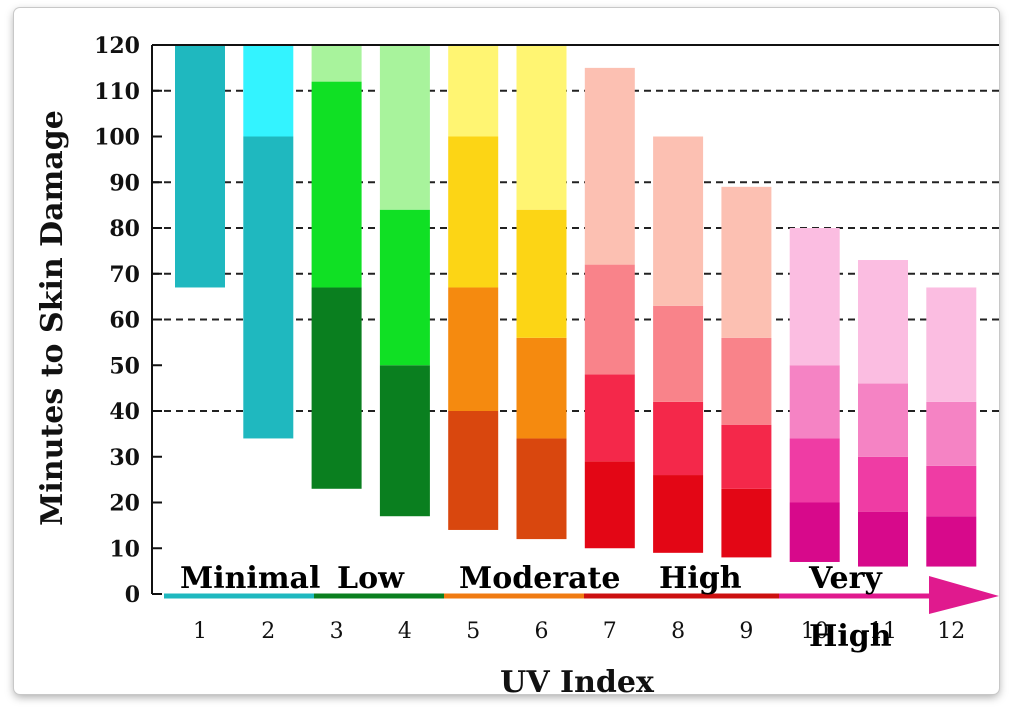 The height and width of the screenshot is (708, 1009). What do you see at coordinates (250, 578) in the screenshot?
I see `category-label-minimal: Minimal` at bounding box center [250, 578].